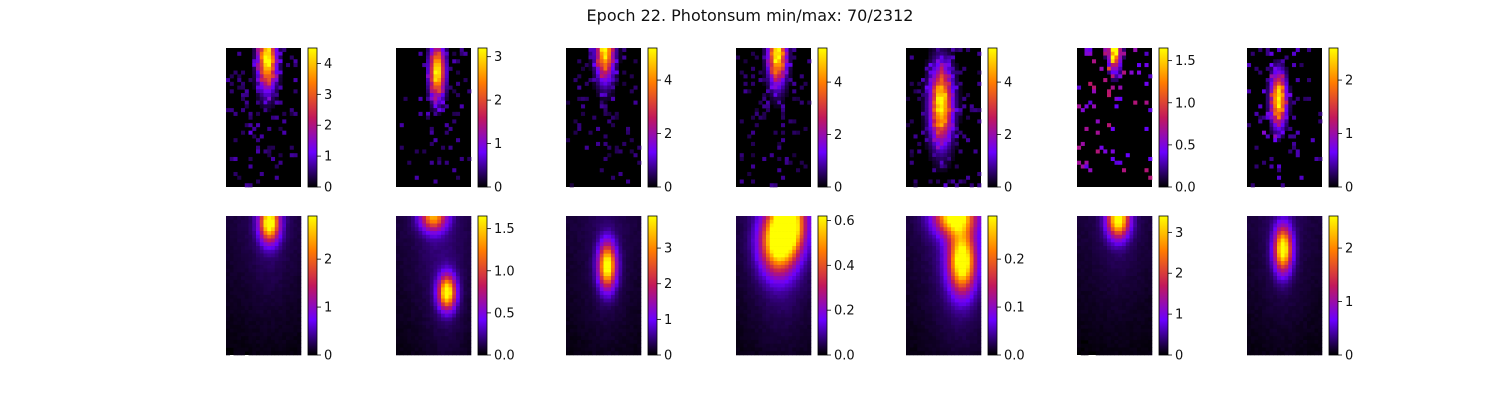  Describe the element at coordinates (1185, 188) in the screenshot. I see `colorbar-tick-label: 0.0` at that location.